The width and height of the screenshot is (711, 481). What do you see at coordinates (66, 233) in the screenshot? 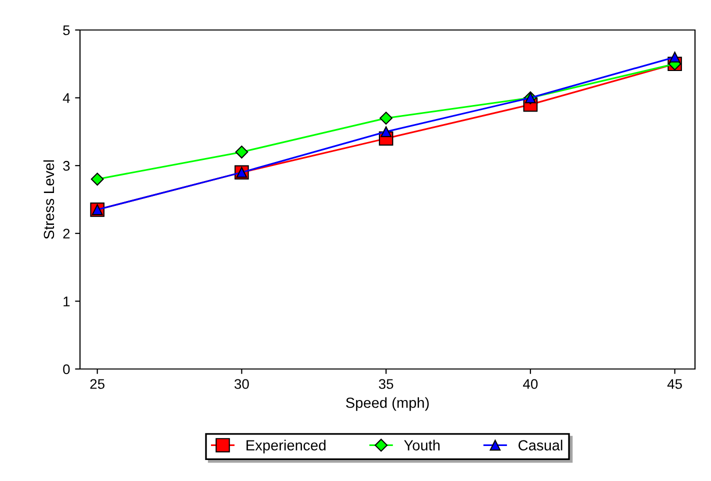
I see `y-tick-label: 2` at bounding box center [66, 233].